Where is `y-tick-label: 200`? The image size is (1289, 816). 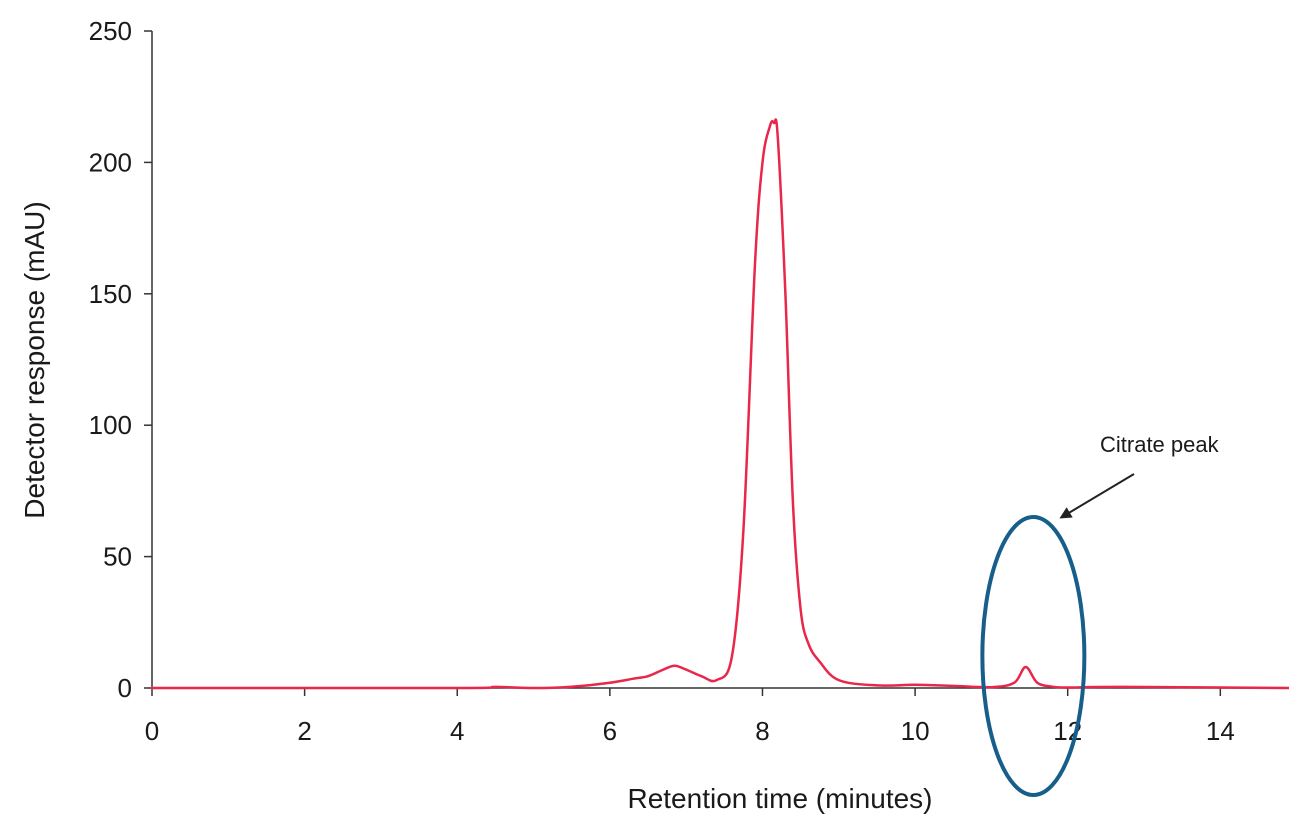 y-tick-label: 200 is located at coordinates (110, 162).